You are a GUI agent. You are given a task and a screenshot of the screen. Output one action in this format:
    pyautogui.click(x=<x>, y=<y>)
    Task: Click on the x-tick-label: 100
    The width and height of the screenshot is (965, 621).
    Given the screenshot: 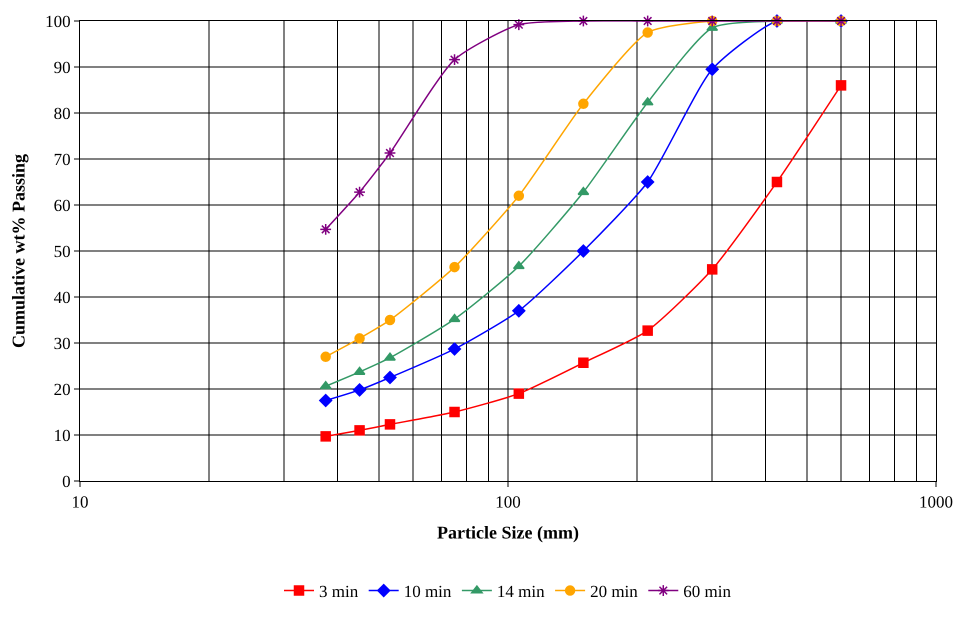 What is the action you would take?
    pyautogui.click(x=508, y=502)
    